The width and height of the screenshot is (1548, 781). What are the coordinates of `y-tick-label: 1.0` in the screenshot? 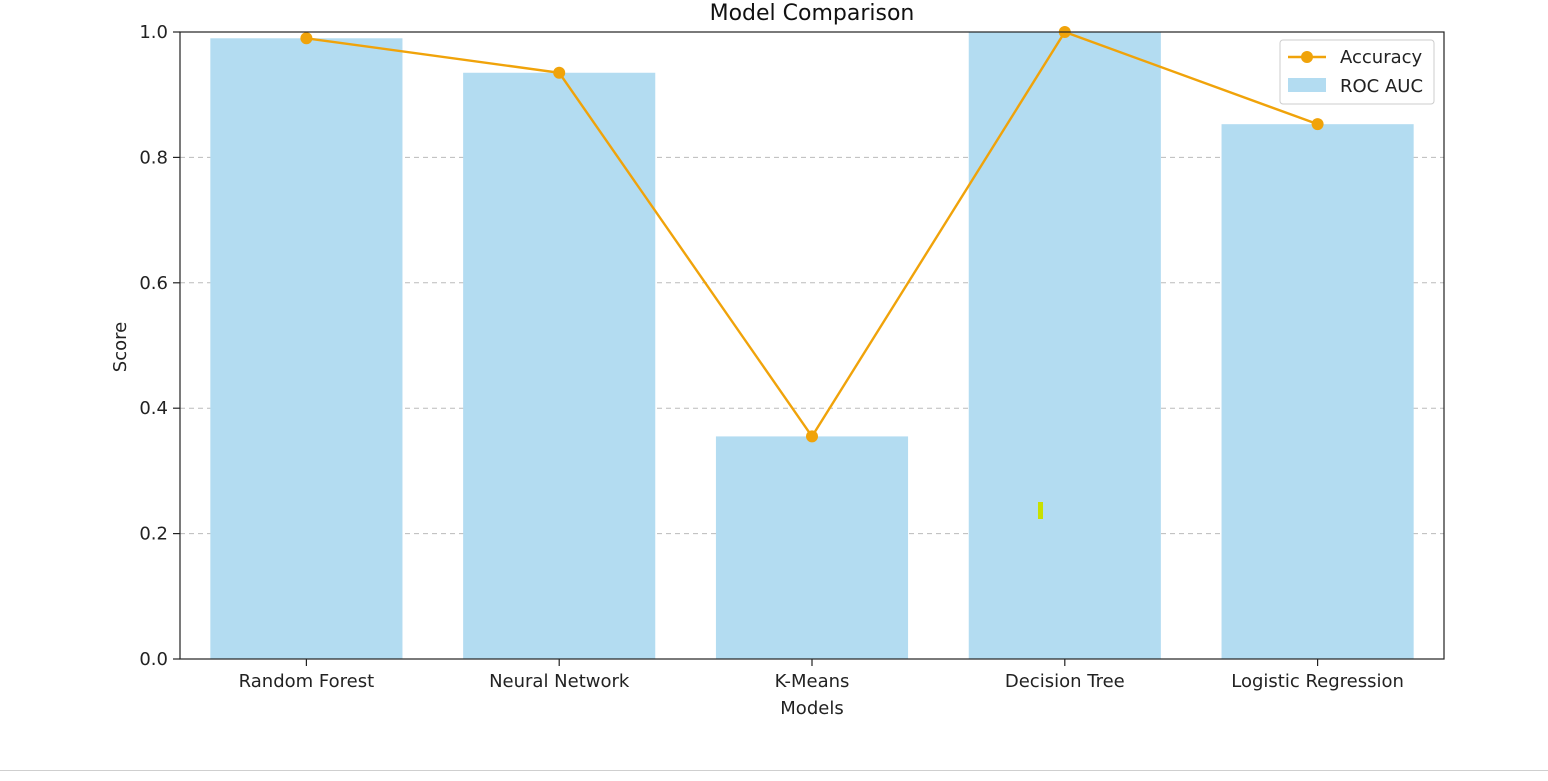 It's located at (153, 32).